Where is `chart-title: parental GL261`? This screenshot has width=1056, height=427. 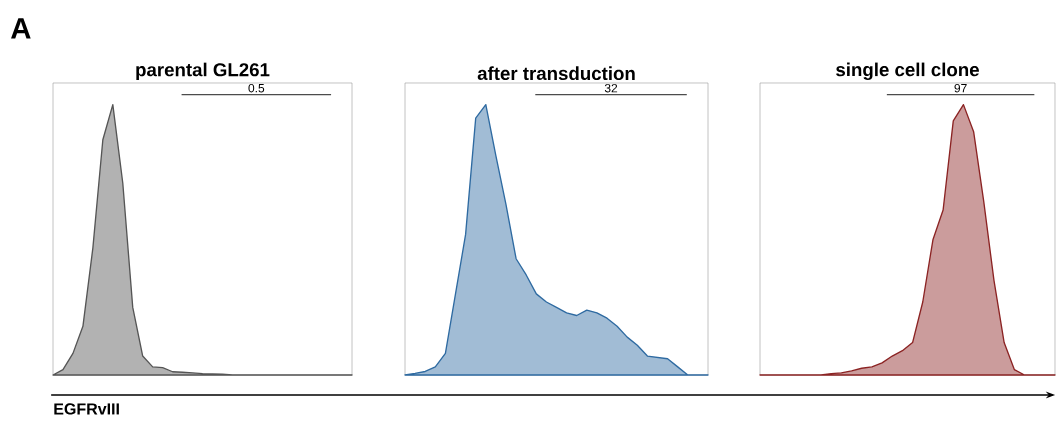 chart-title: parental GL261 is located at coordinates (203, 71).